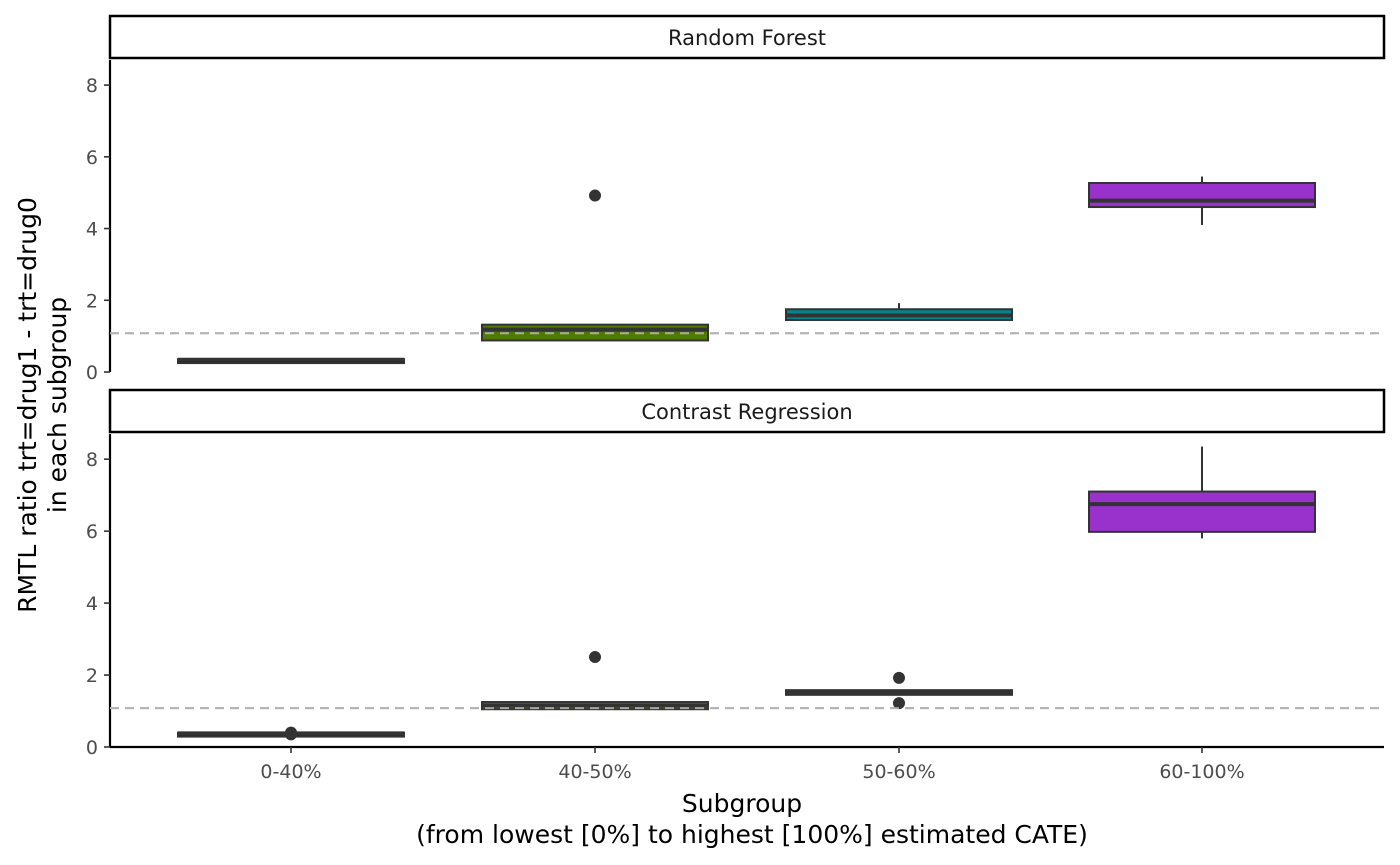 This screenshot has width=1400, height=865. What do you see at coordinates (92, 676) in the screenshot?
I see `y-tick-label-contrast-regression: 2` at bounding box center [92, 676].